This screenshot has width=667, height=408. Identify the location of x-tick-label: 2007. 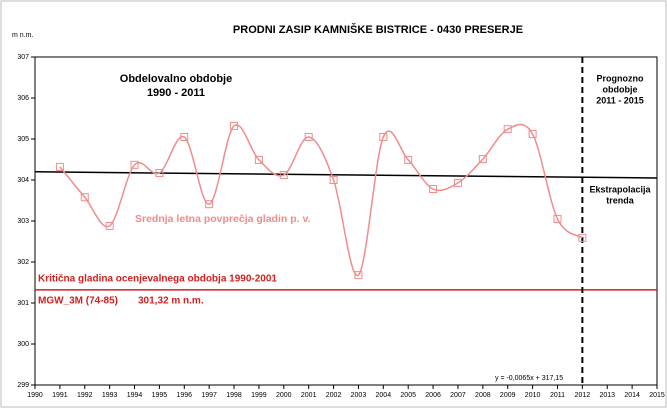
(458, 395).